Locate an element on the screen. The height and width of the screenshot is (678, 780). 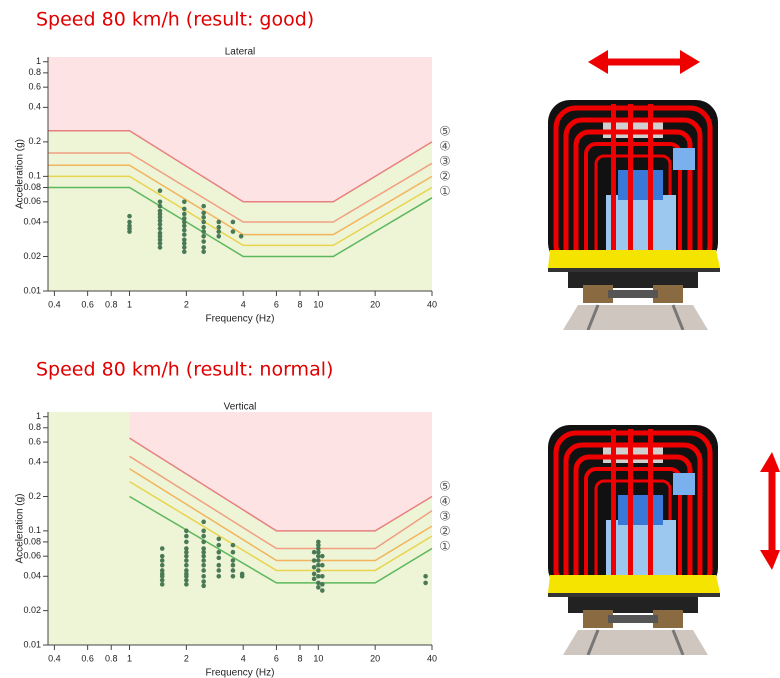
y-tick-label: 0.1 is located at coordinates (34, 530).